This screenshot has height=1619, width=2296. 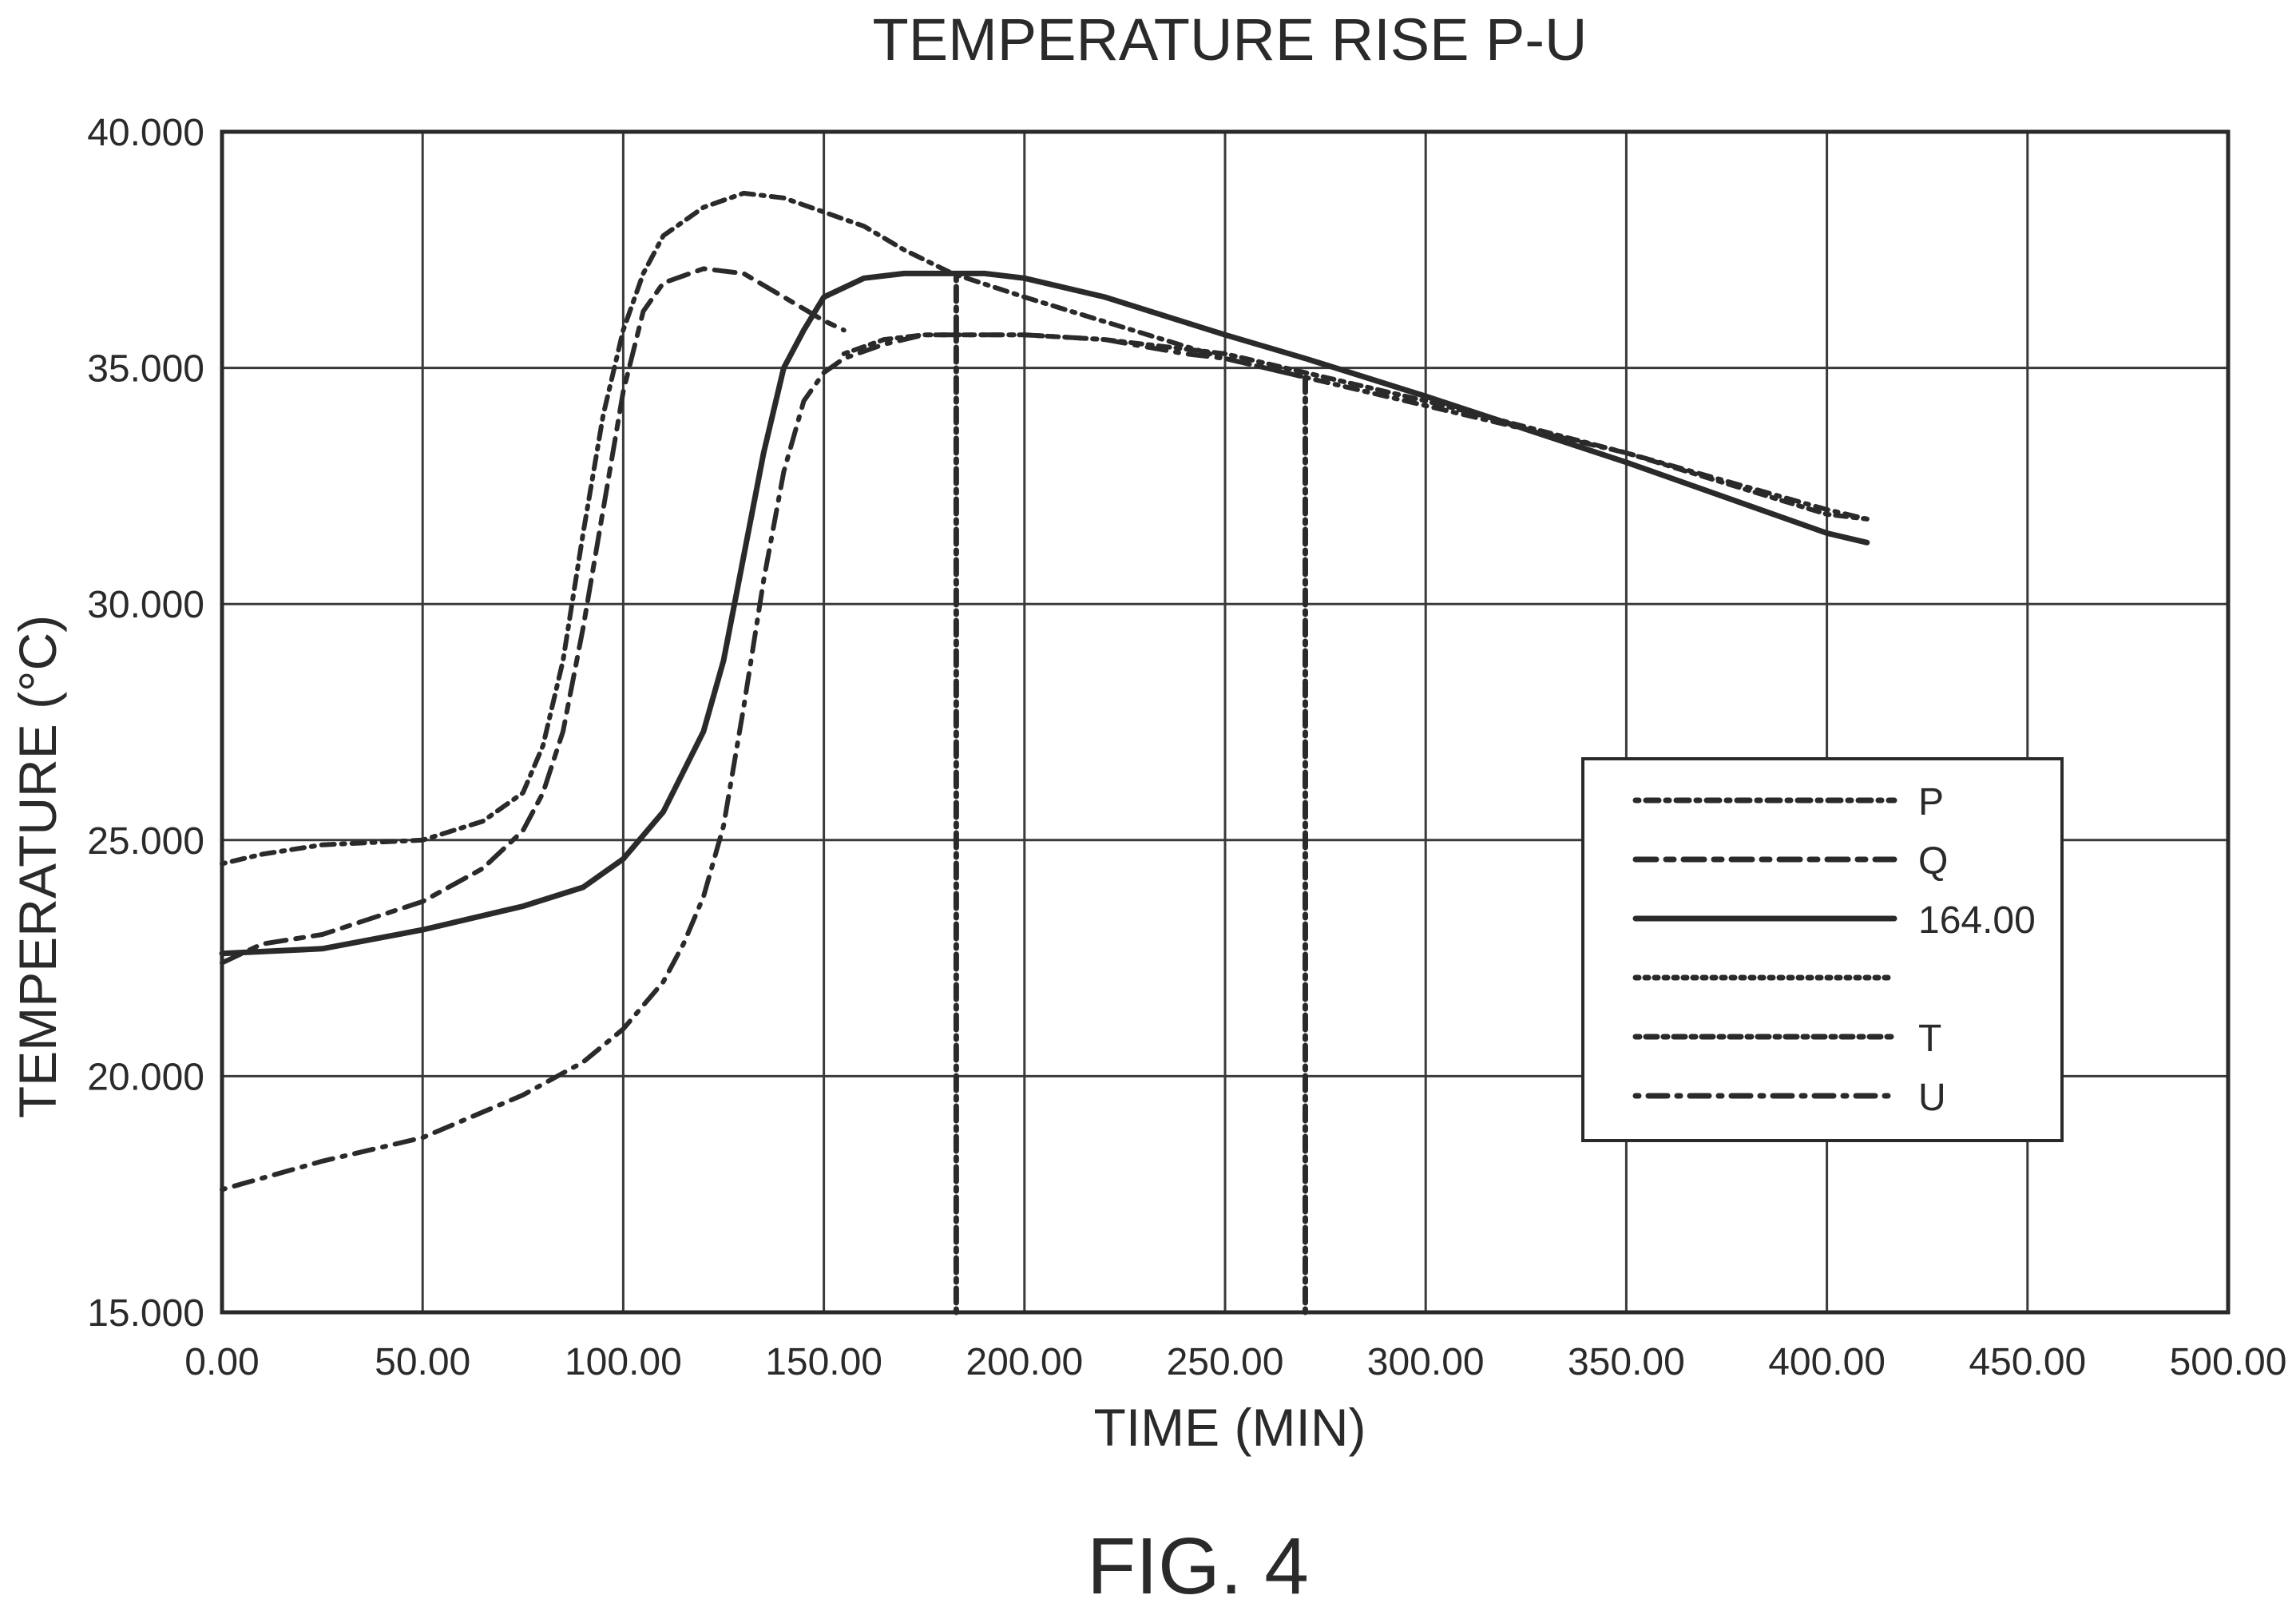 What do you see at coordinates (623, 1362) in the screenshot?
I see `x-tick-label: 100.00` at bounding box center [623, 1362].